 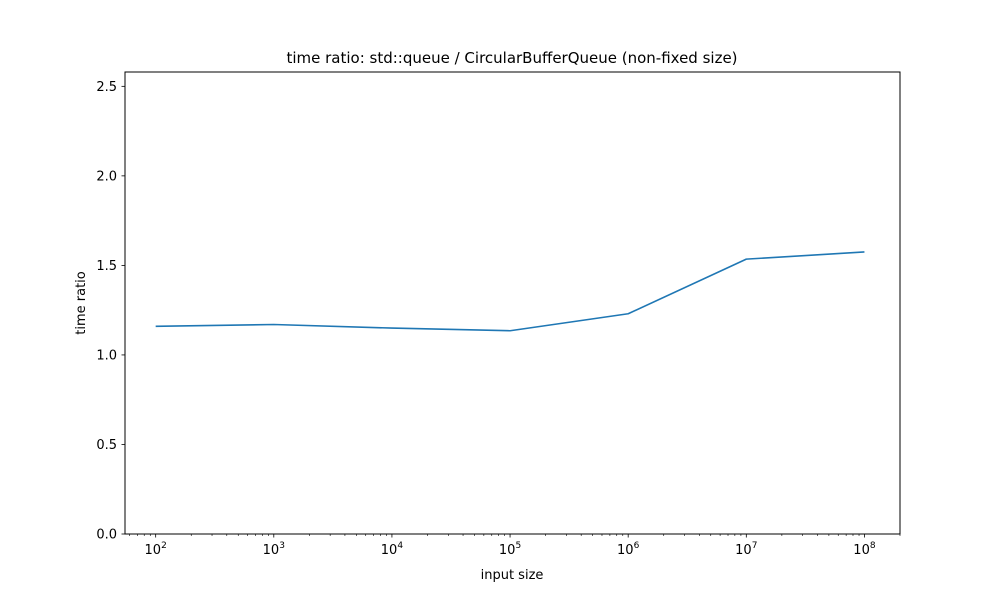 I want to click on y-ticks: 0.0 0.5 1.0 1.5 2.0 2.5, so click(x=110, y=311).